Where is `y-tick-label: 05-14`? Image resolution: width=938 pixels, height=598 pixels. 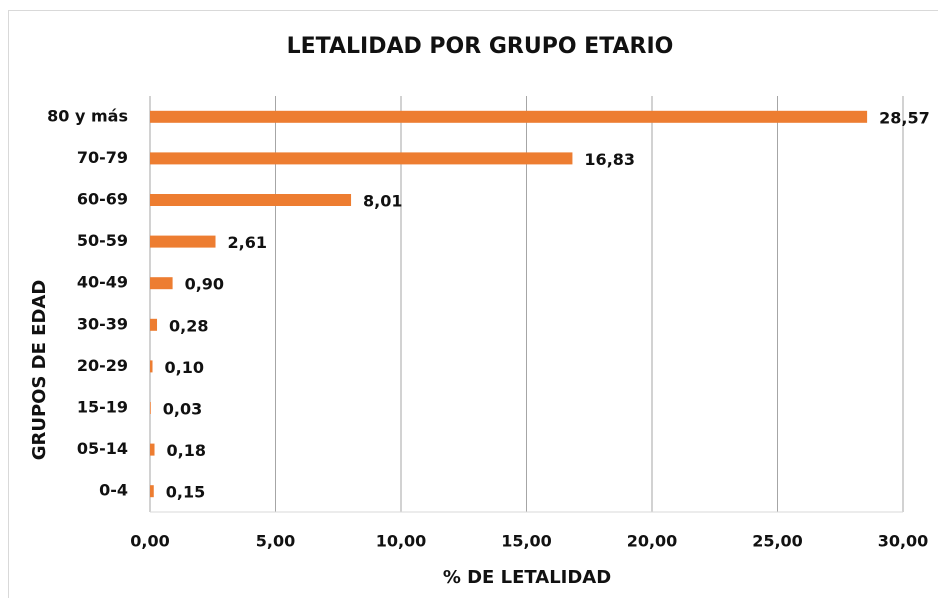
y-tick-label: 05-14 is located at coordinates (102, 448).